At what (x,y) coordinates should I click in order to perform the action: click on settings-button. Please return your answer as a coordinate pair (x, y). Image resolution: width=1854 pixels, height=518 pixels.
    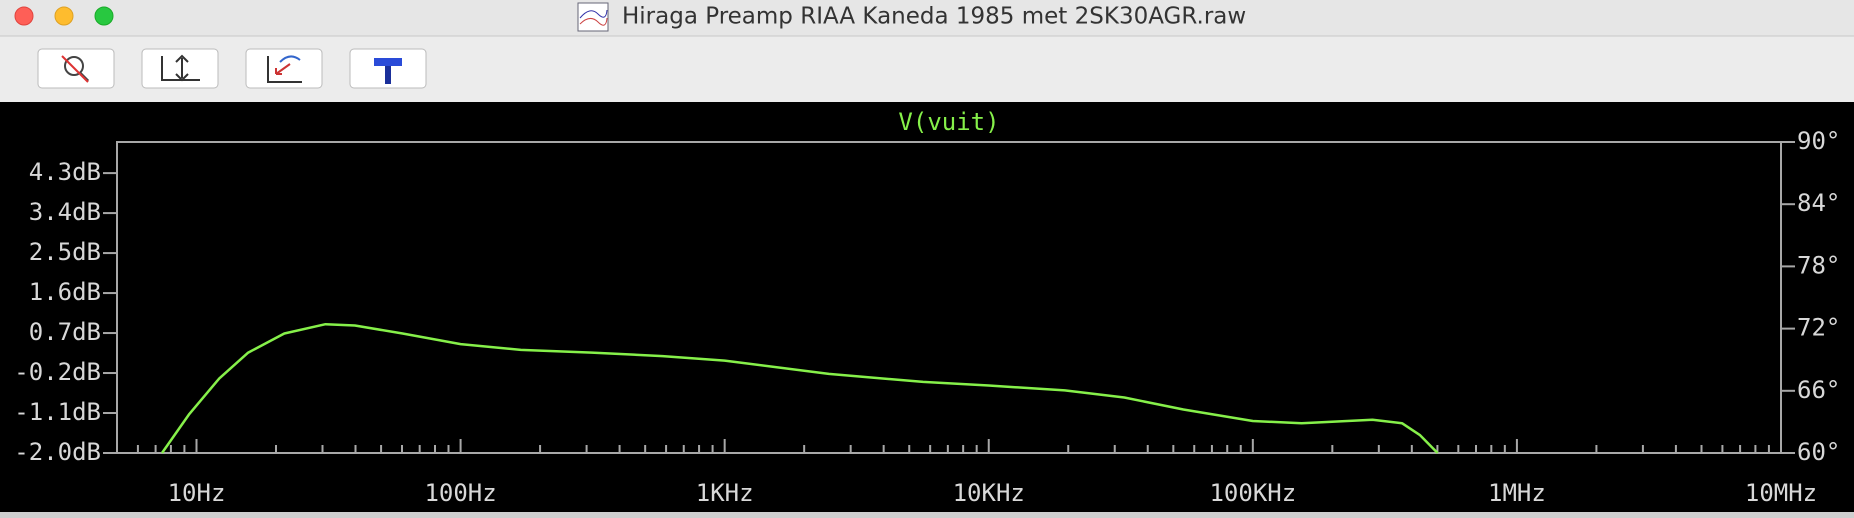
    Looking at the image, I should click on (388, 68).